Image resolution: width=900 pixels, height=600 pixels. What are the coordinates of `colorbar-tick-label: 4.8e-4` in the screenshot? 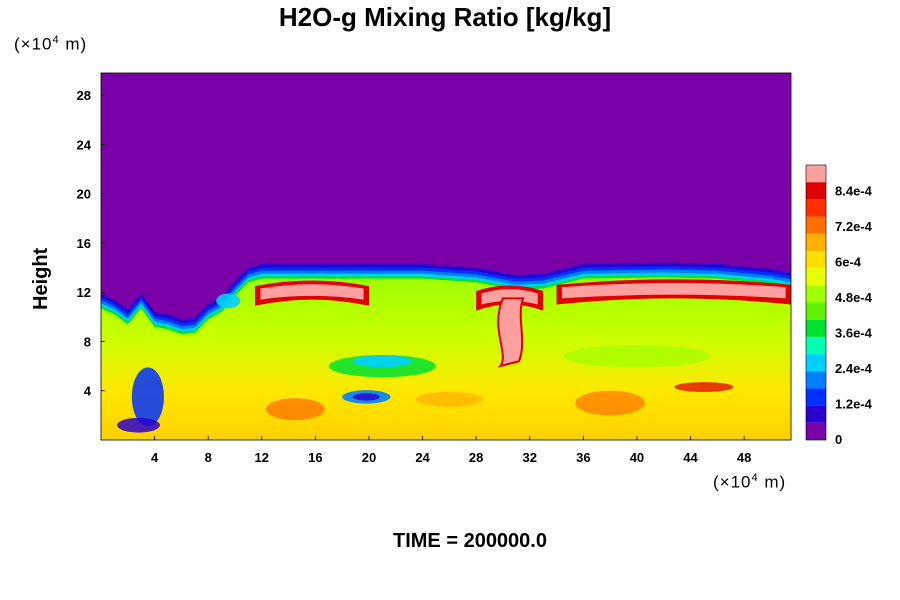 It's located at (854, 297).